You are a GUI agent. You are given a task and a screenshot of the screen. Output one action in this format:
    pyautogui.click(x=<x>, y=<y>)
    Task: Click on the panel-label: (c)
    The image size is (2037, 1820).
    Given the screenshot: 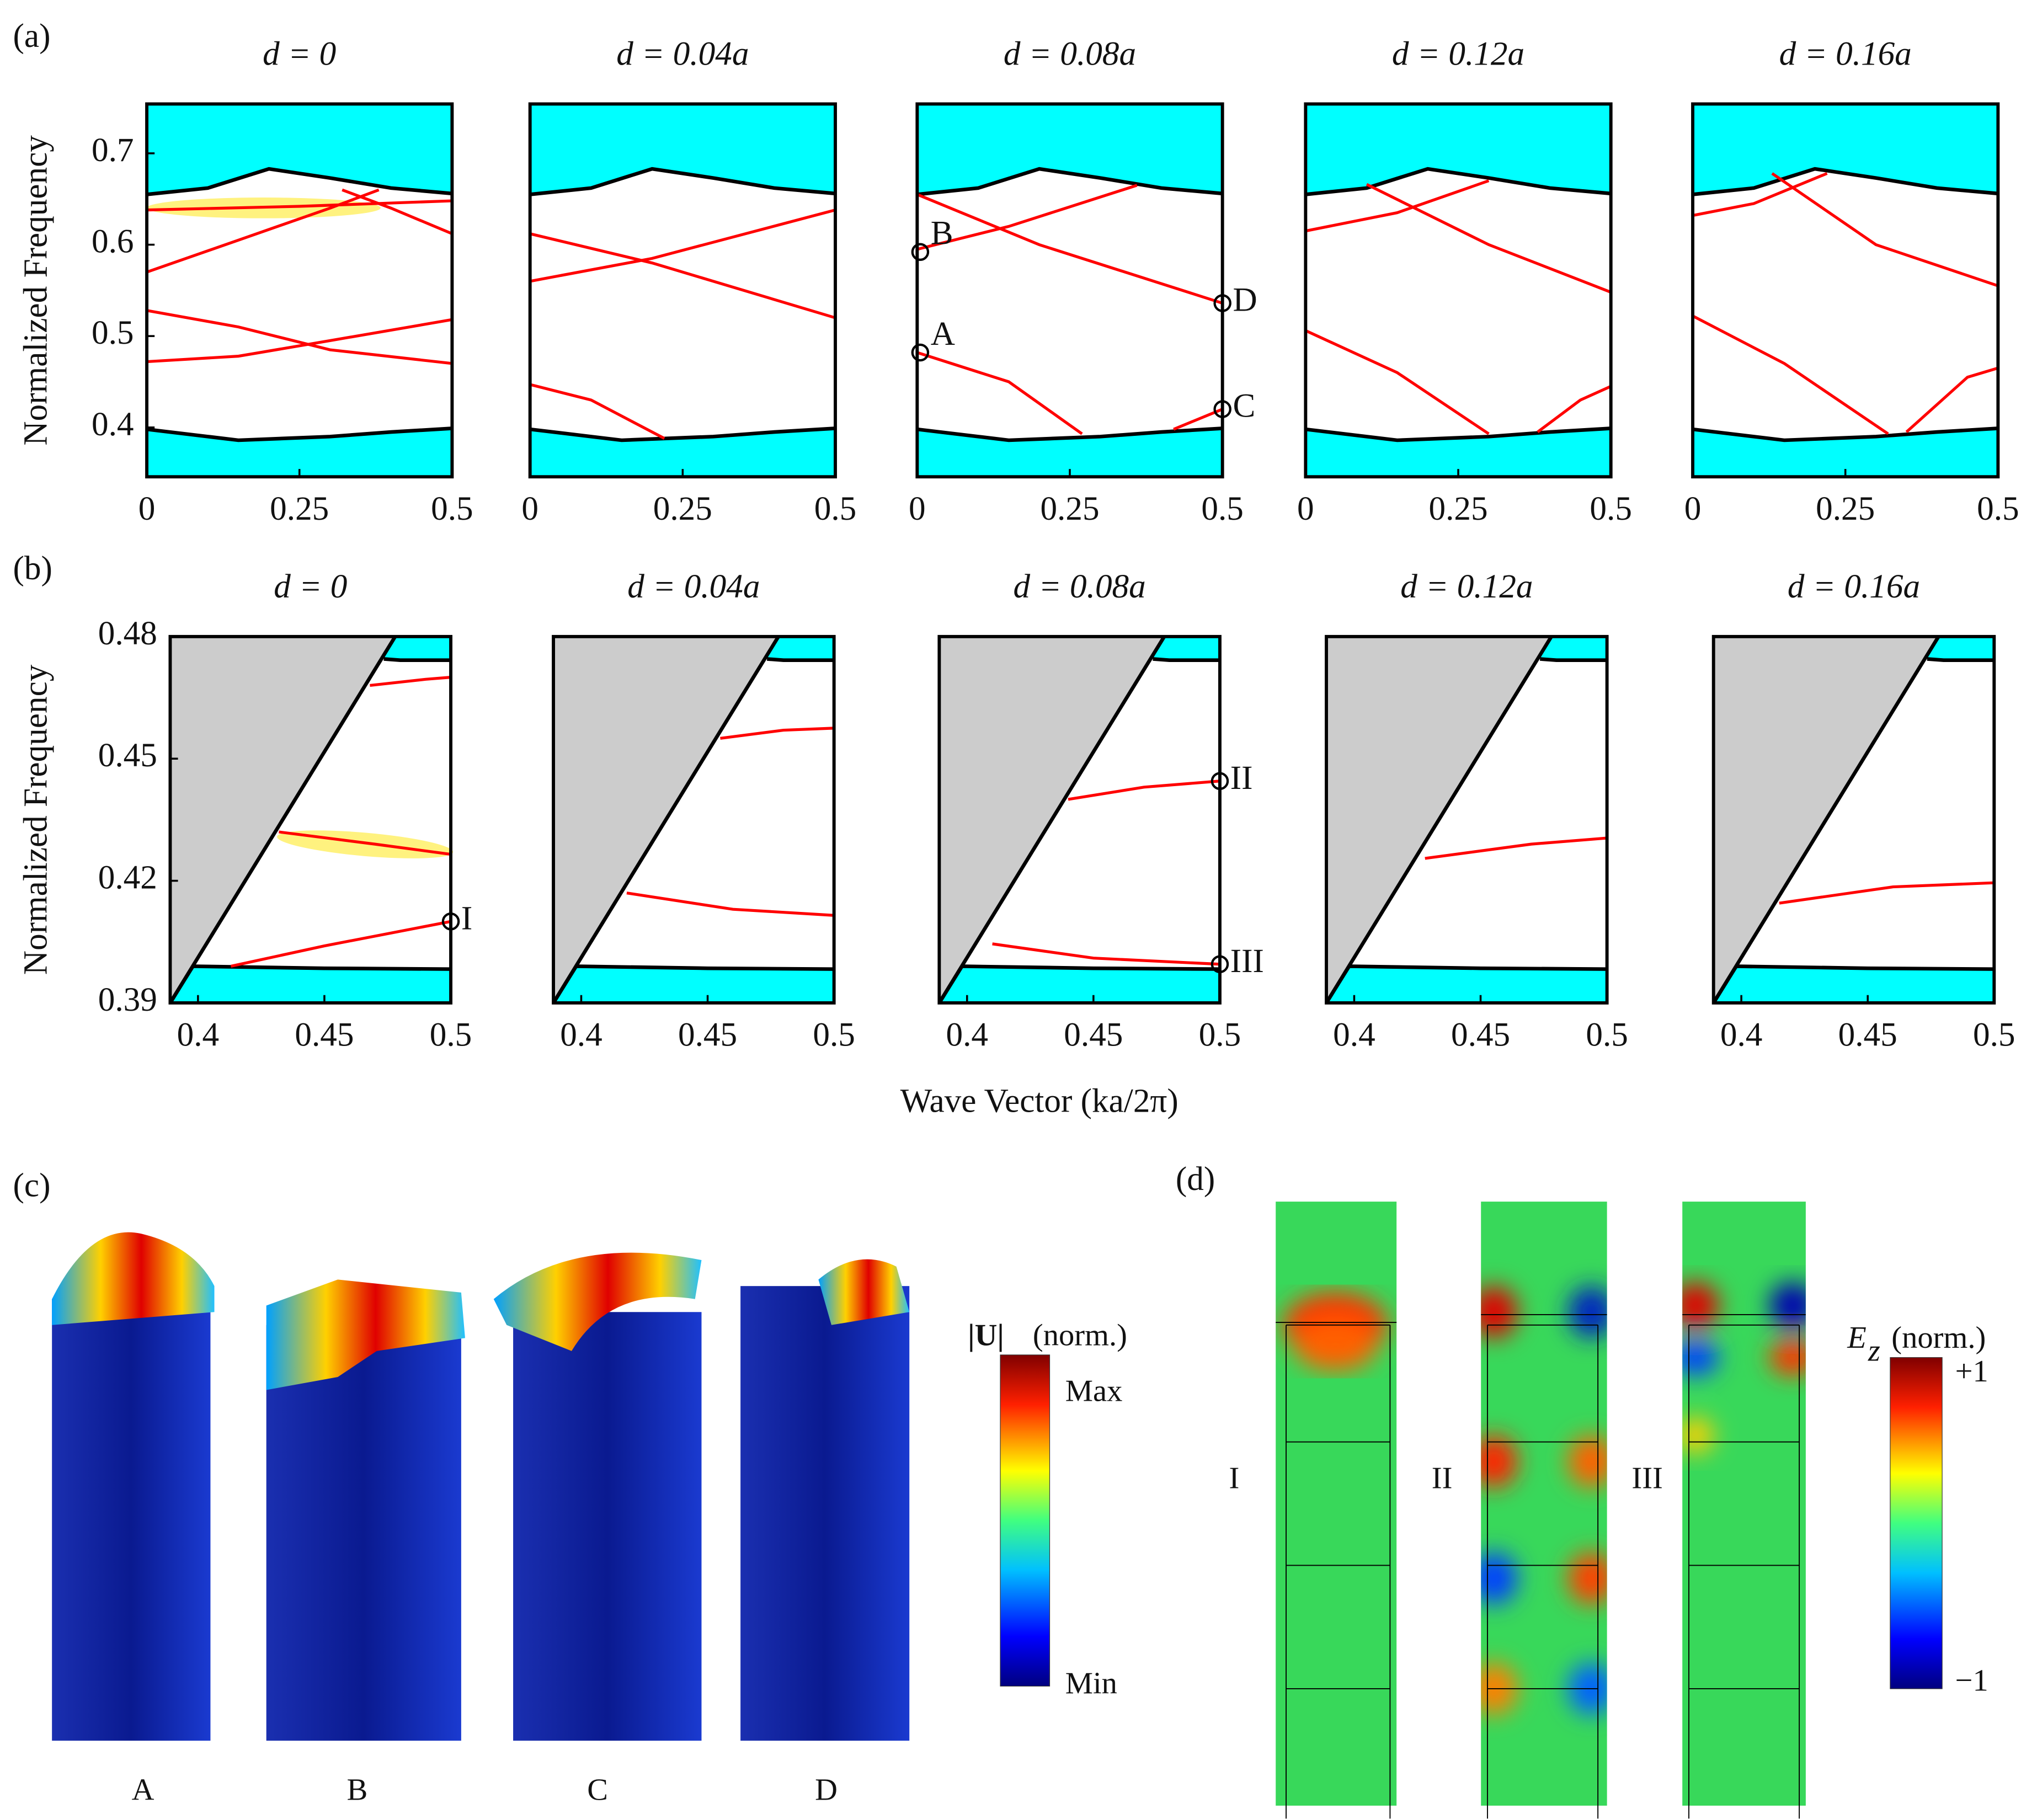 What is the action you would take?
    pyautogui.click(x=32, y=1185)
    